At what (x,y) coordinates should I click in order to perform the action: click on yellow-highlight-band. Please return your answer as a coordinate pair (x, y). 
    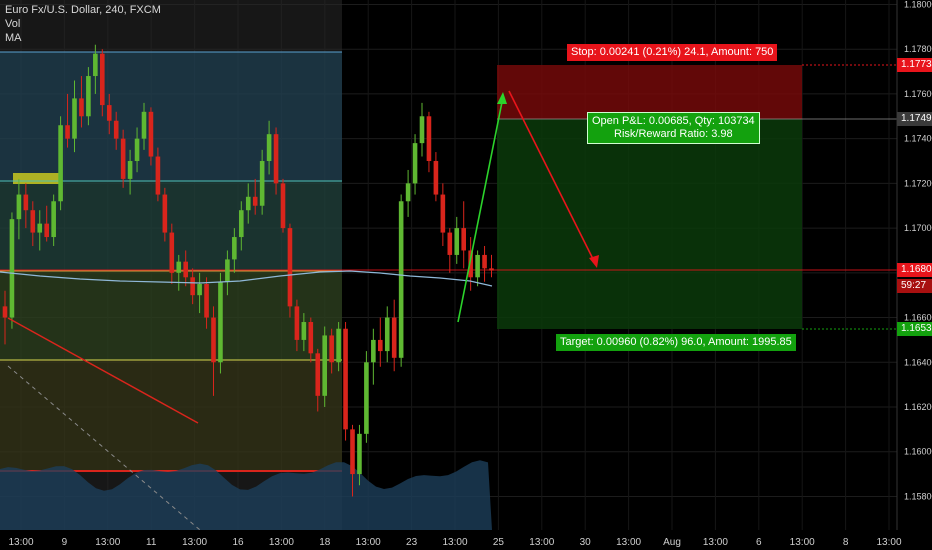
    Looking at the image, I should click on (37, 178).